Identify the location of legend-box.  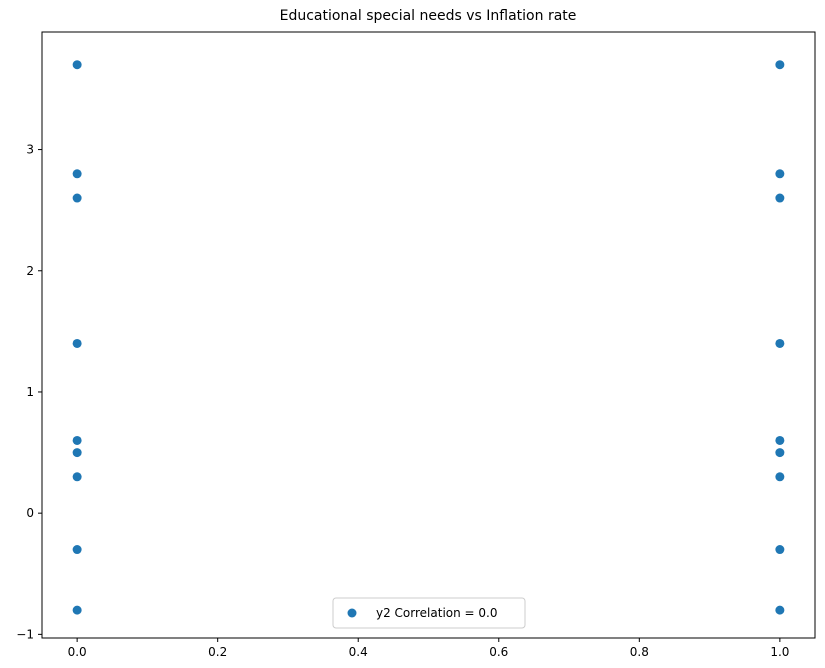
(429, 613).